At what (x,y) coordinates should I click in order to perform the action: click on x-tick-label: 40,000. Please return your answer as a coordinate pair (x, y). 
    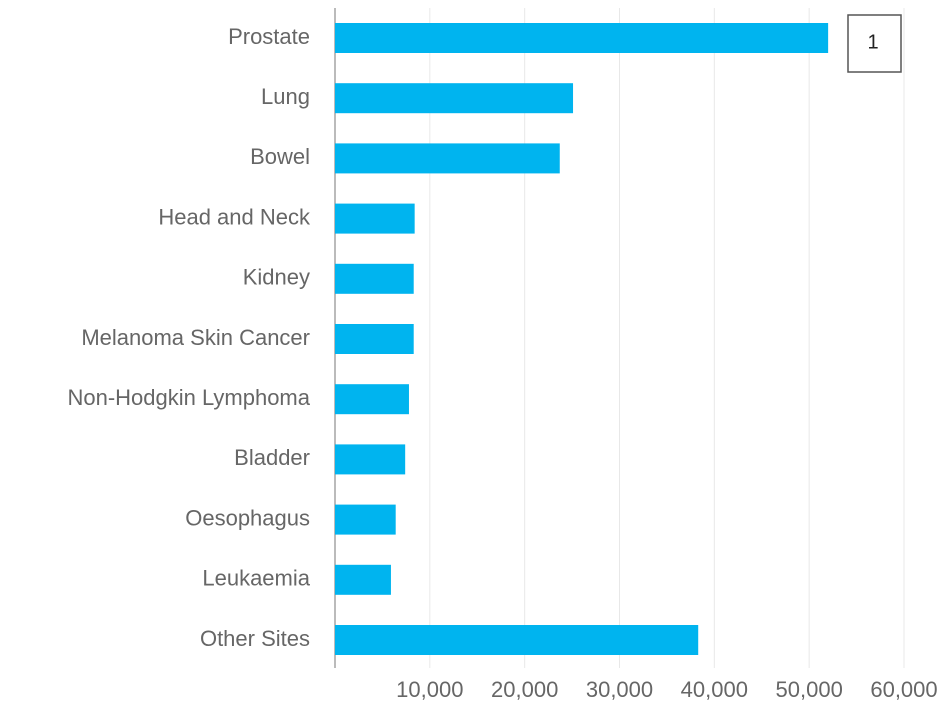
    Looking at the image, I should click on (714, 689).